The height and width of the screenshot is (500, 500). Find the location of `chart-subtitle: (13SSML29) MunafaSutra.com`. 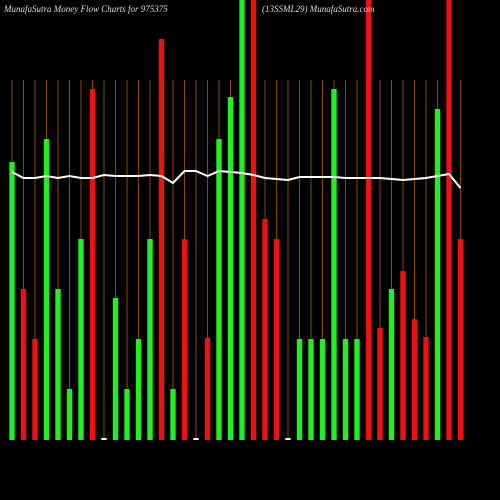

chart-subtitle: (13SSML29) MunafaSutra.com is located at coordinates (318, 9).